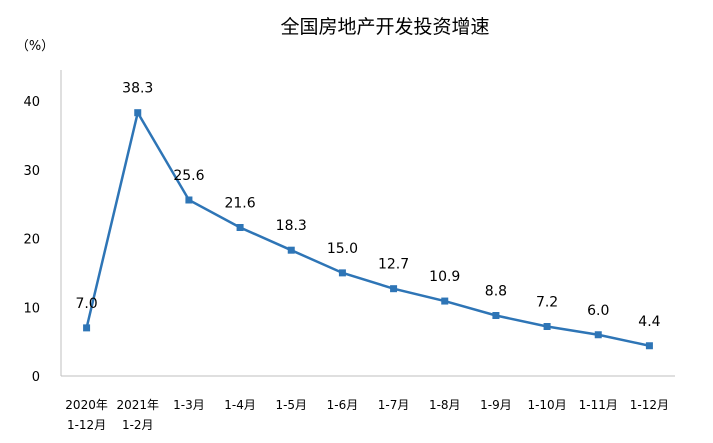 This screenshot has height=443, width=713. Describe the element at coordinates (393, 265) in the screenshot. I see `data-label: 12.7` at that location.